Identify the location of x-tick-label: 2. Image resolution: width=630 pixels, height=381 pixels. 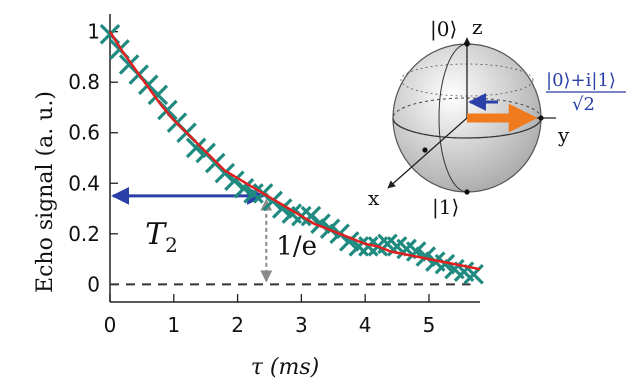
(237, 325).